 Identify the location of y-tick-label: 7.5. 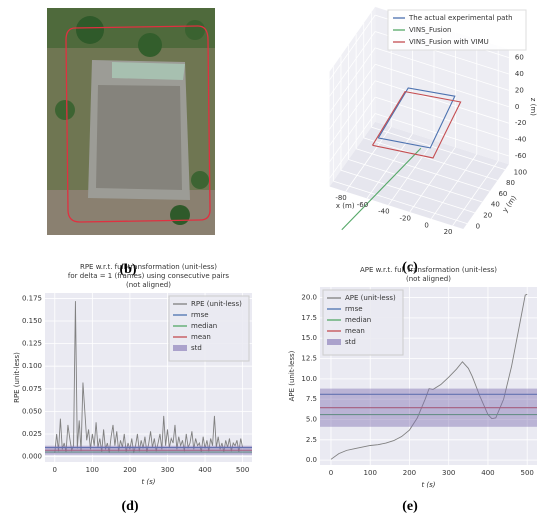
(311, 399).